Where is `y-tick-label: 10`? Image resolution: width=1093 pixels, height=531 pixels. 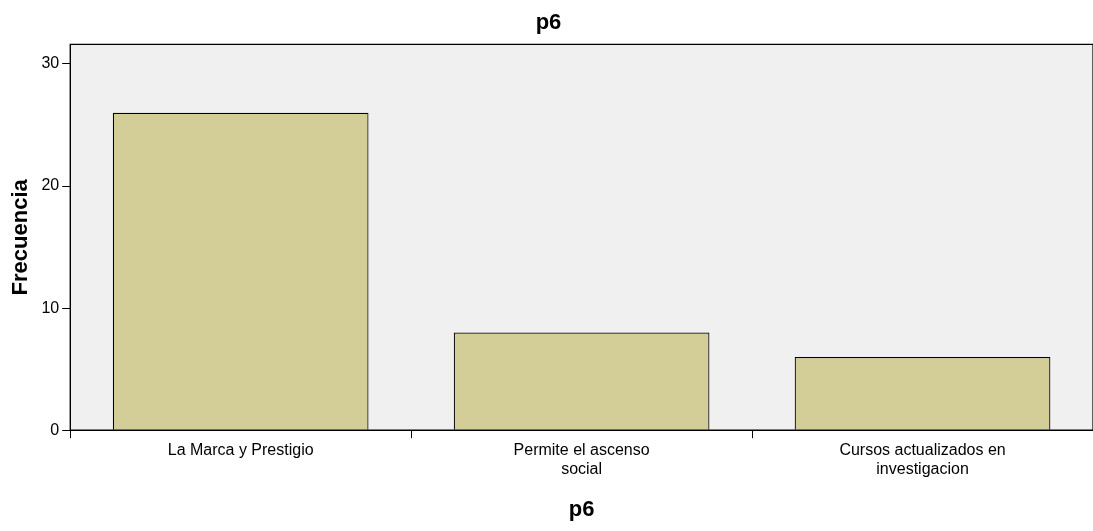 y-tick-label: 10 is located at coordinates (50, 307).